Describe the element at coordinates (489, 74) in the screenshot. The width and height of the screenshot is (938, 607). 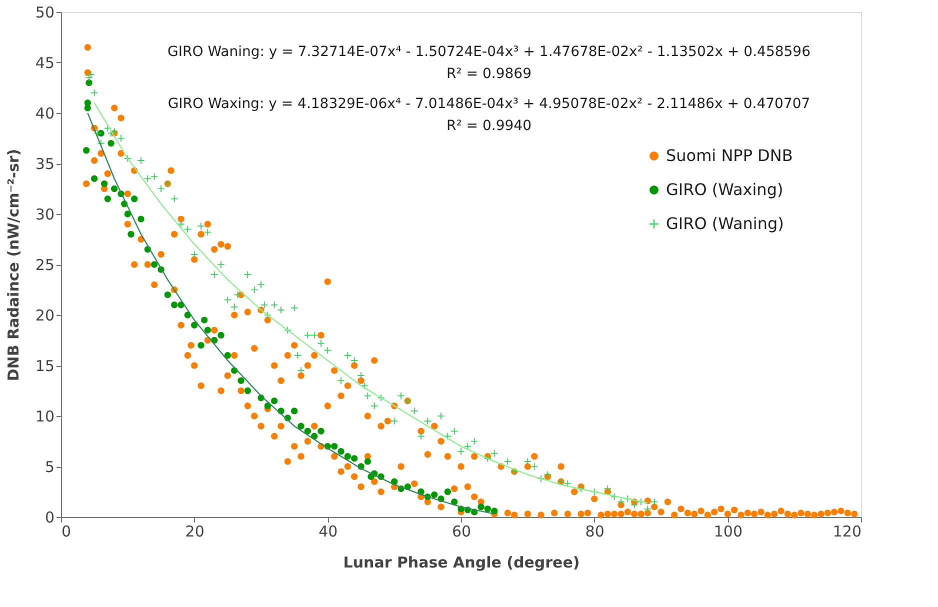
I see `annotation: R² = 0.9869` at that location.